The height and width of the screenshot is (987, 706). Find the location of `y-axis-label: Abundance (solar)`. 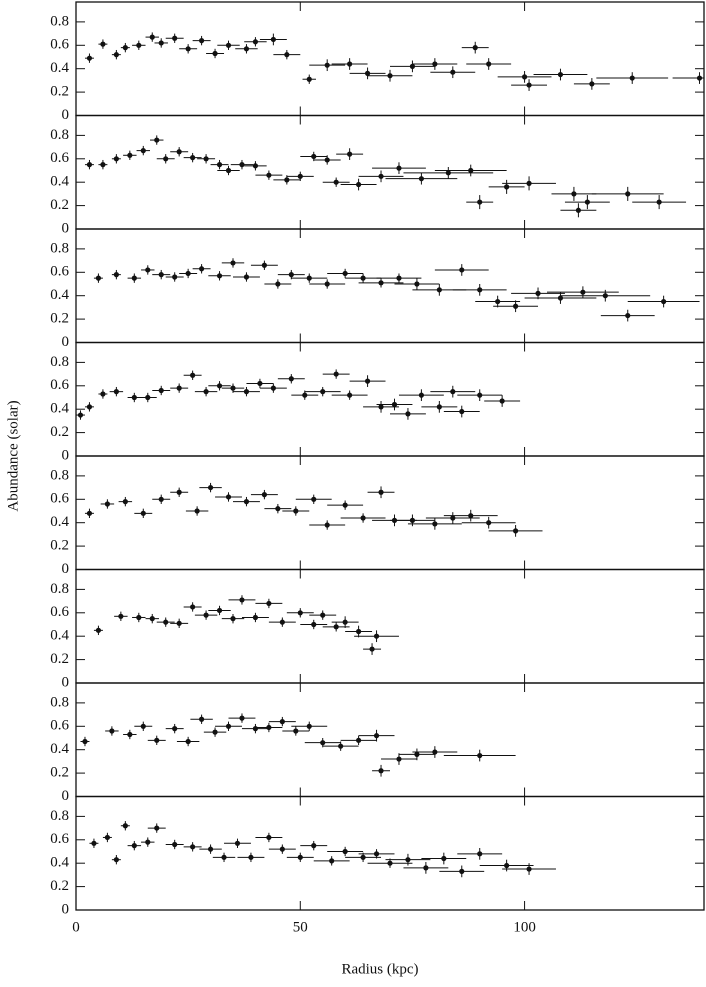

y-axis-label: Abundance (solar) is located at coordinates (13, 455).